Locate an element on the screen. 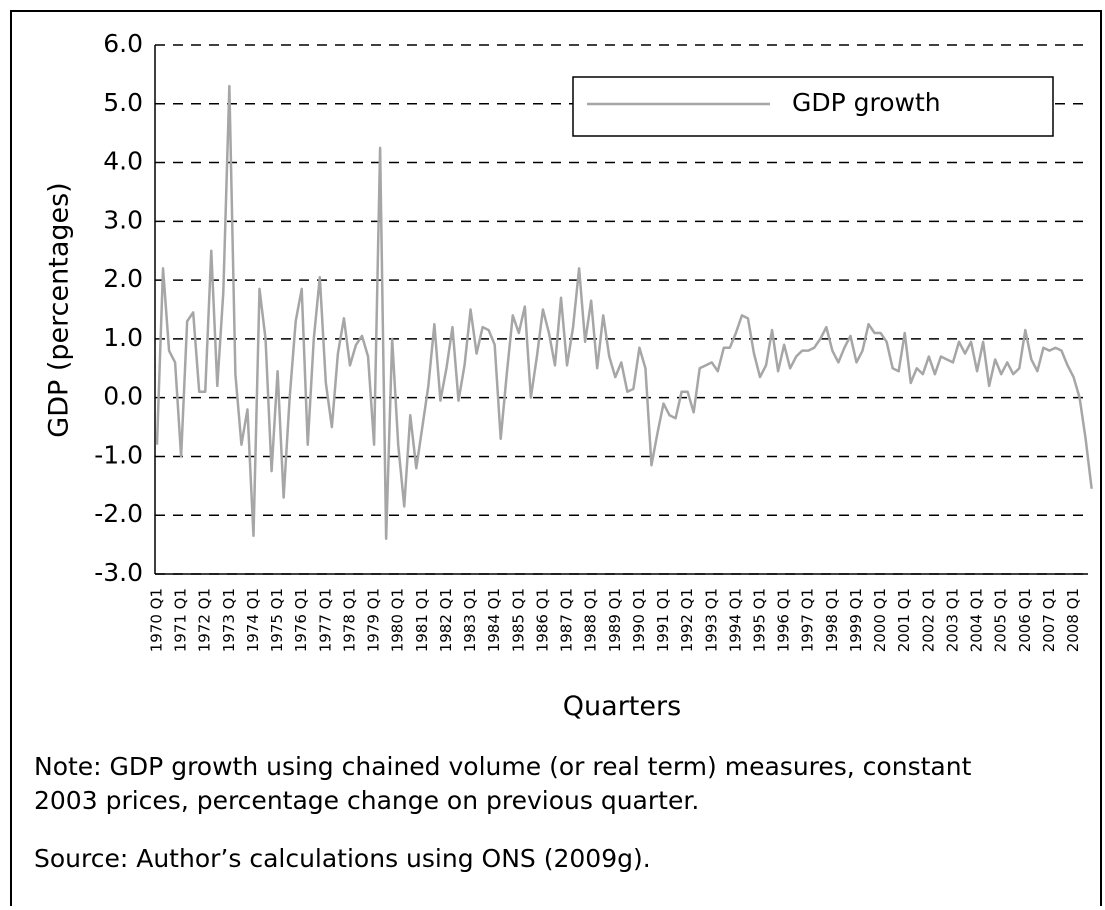 This screenshot has width=1105, height=910. x-tick-label: 1982 Q1 is located at coordinates (446, 620).